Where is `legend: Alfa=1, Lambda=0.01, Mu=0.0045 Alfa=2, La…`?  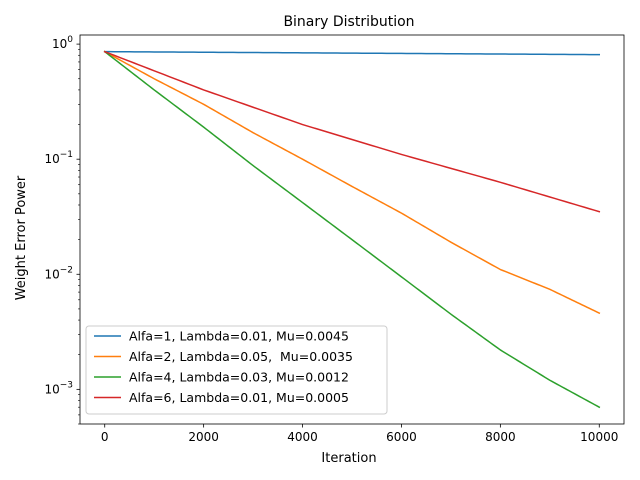 legend: Alfa=1, Lambda=0.01, Mu=0.0045 Alfa=2, La… is located at coordinates (236, 370).